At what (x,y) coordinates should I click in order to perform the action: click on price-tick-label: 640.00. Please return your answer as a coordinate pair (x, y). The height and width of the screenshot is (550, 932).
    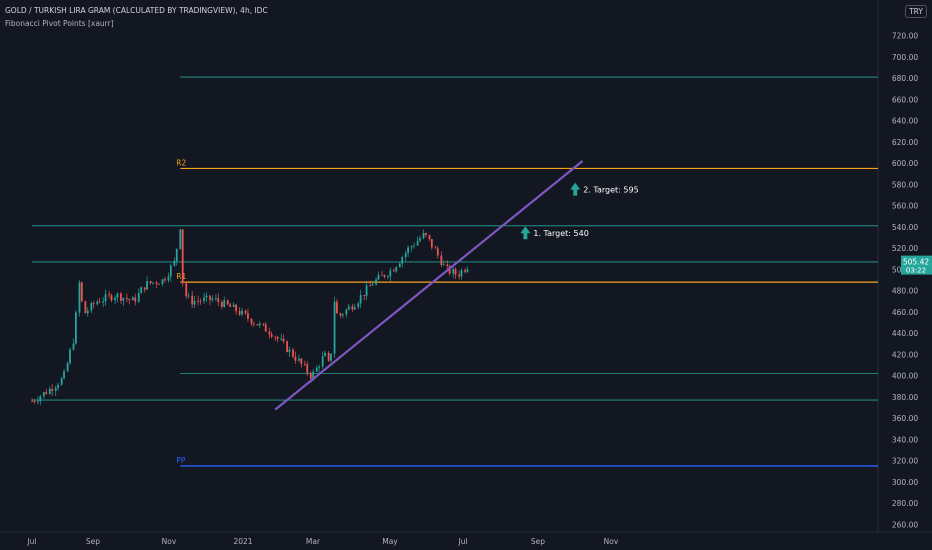
    Looking at the image, I should click on (905, 121).